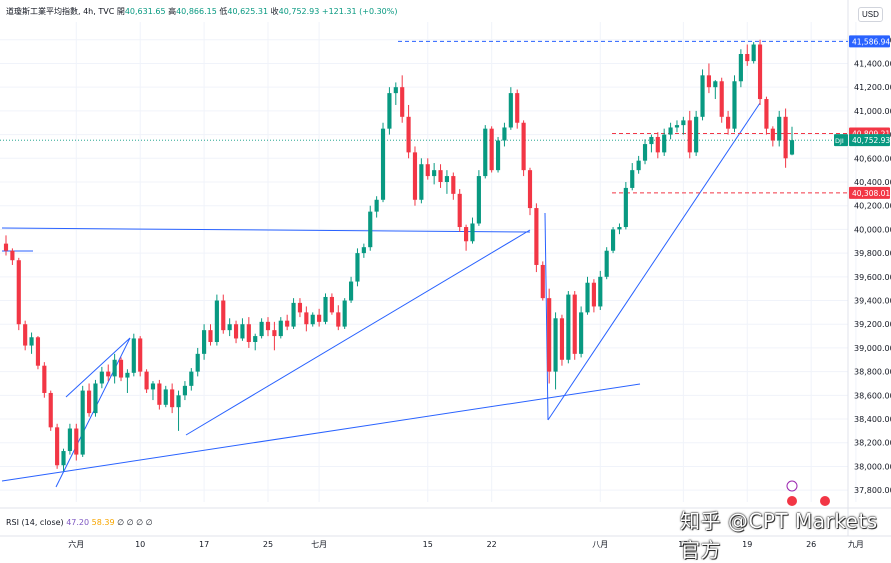 The image size is (891, 563). I want to click on x-tick-label: 22, so click(492, 544).